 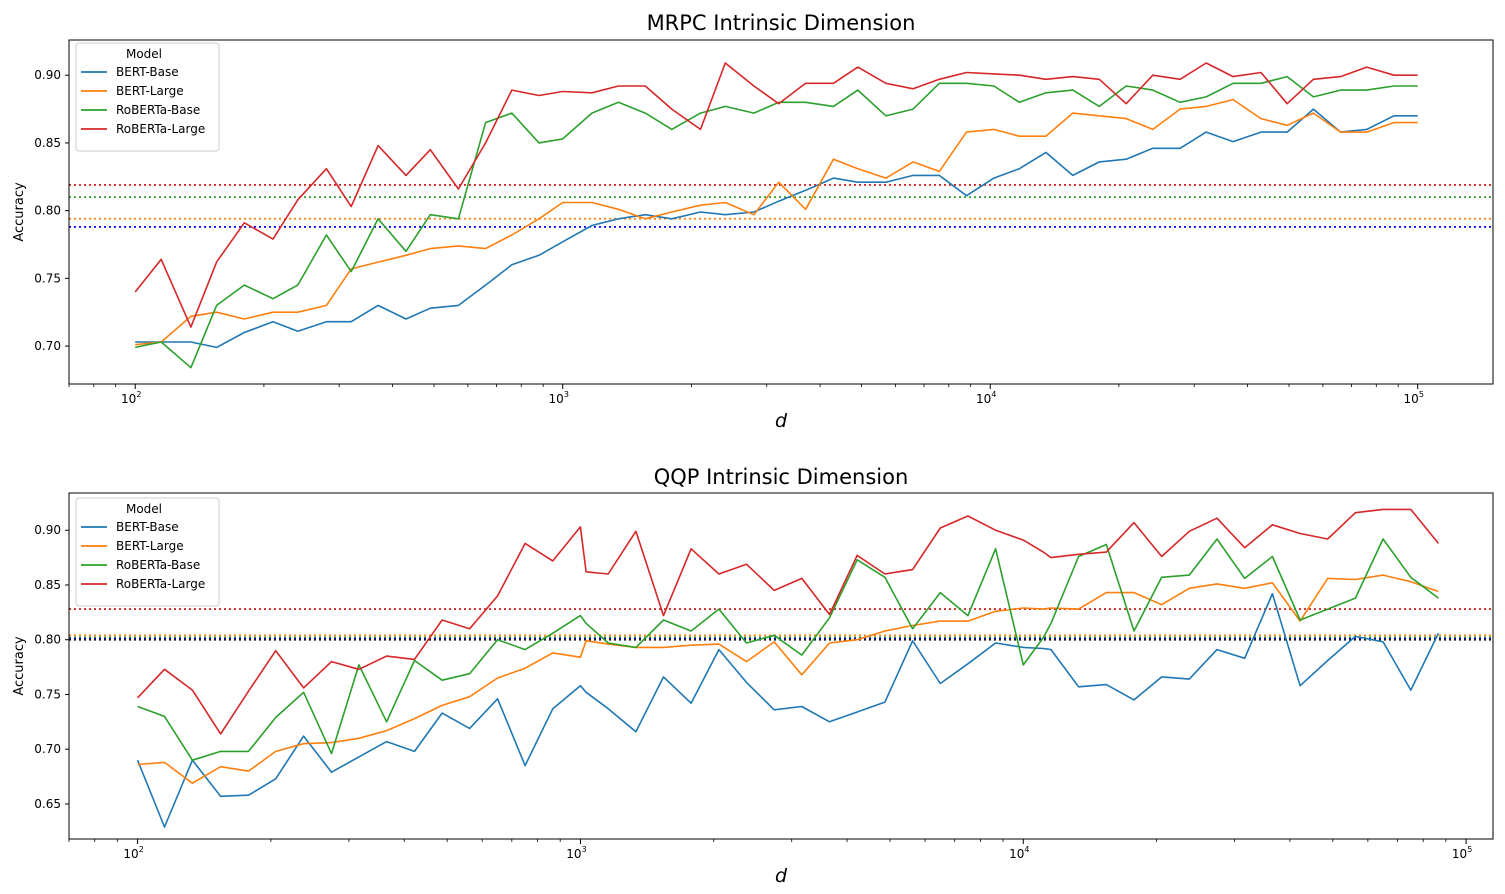 I want to click on chart-title: MRPC Intrinsic Dimension, so click(x=781, y=23).